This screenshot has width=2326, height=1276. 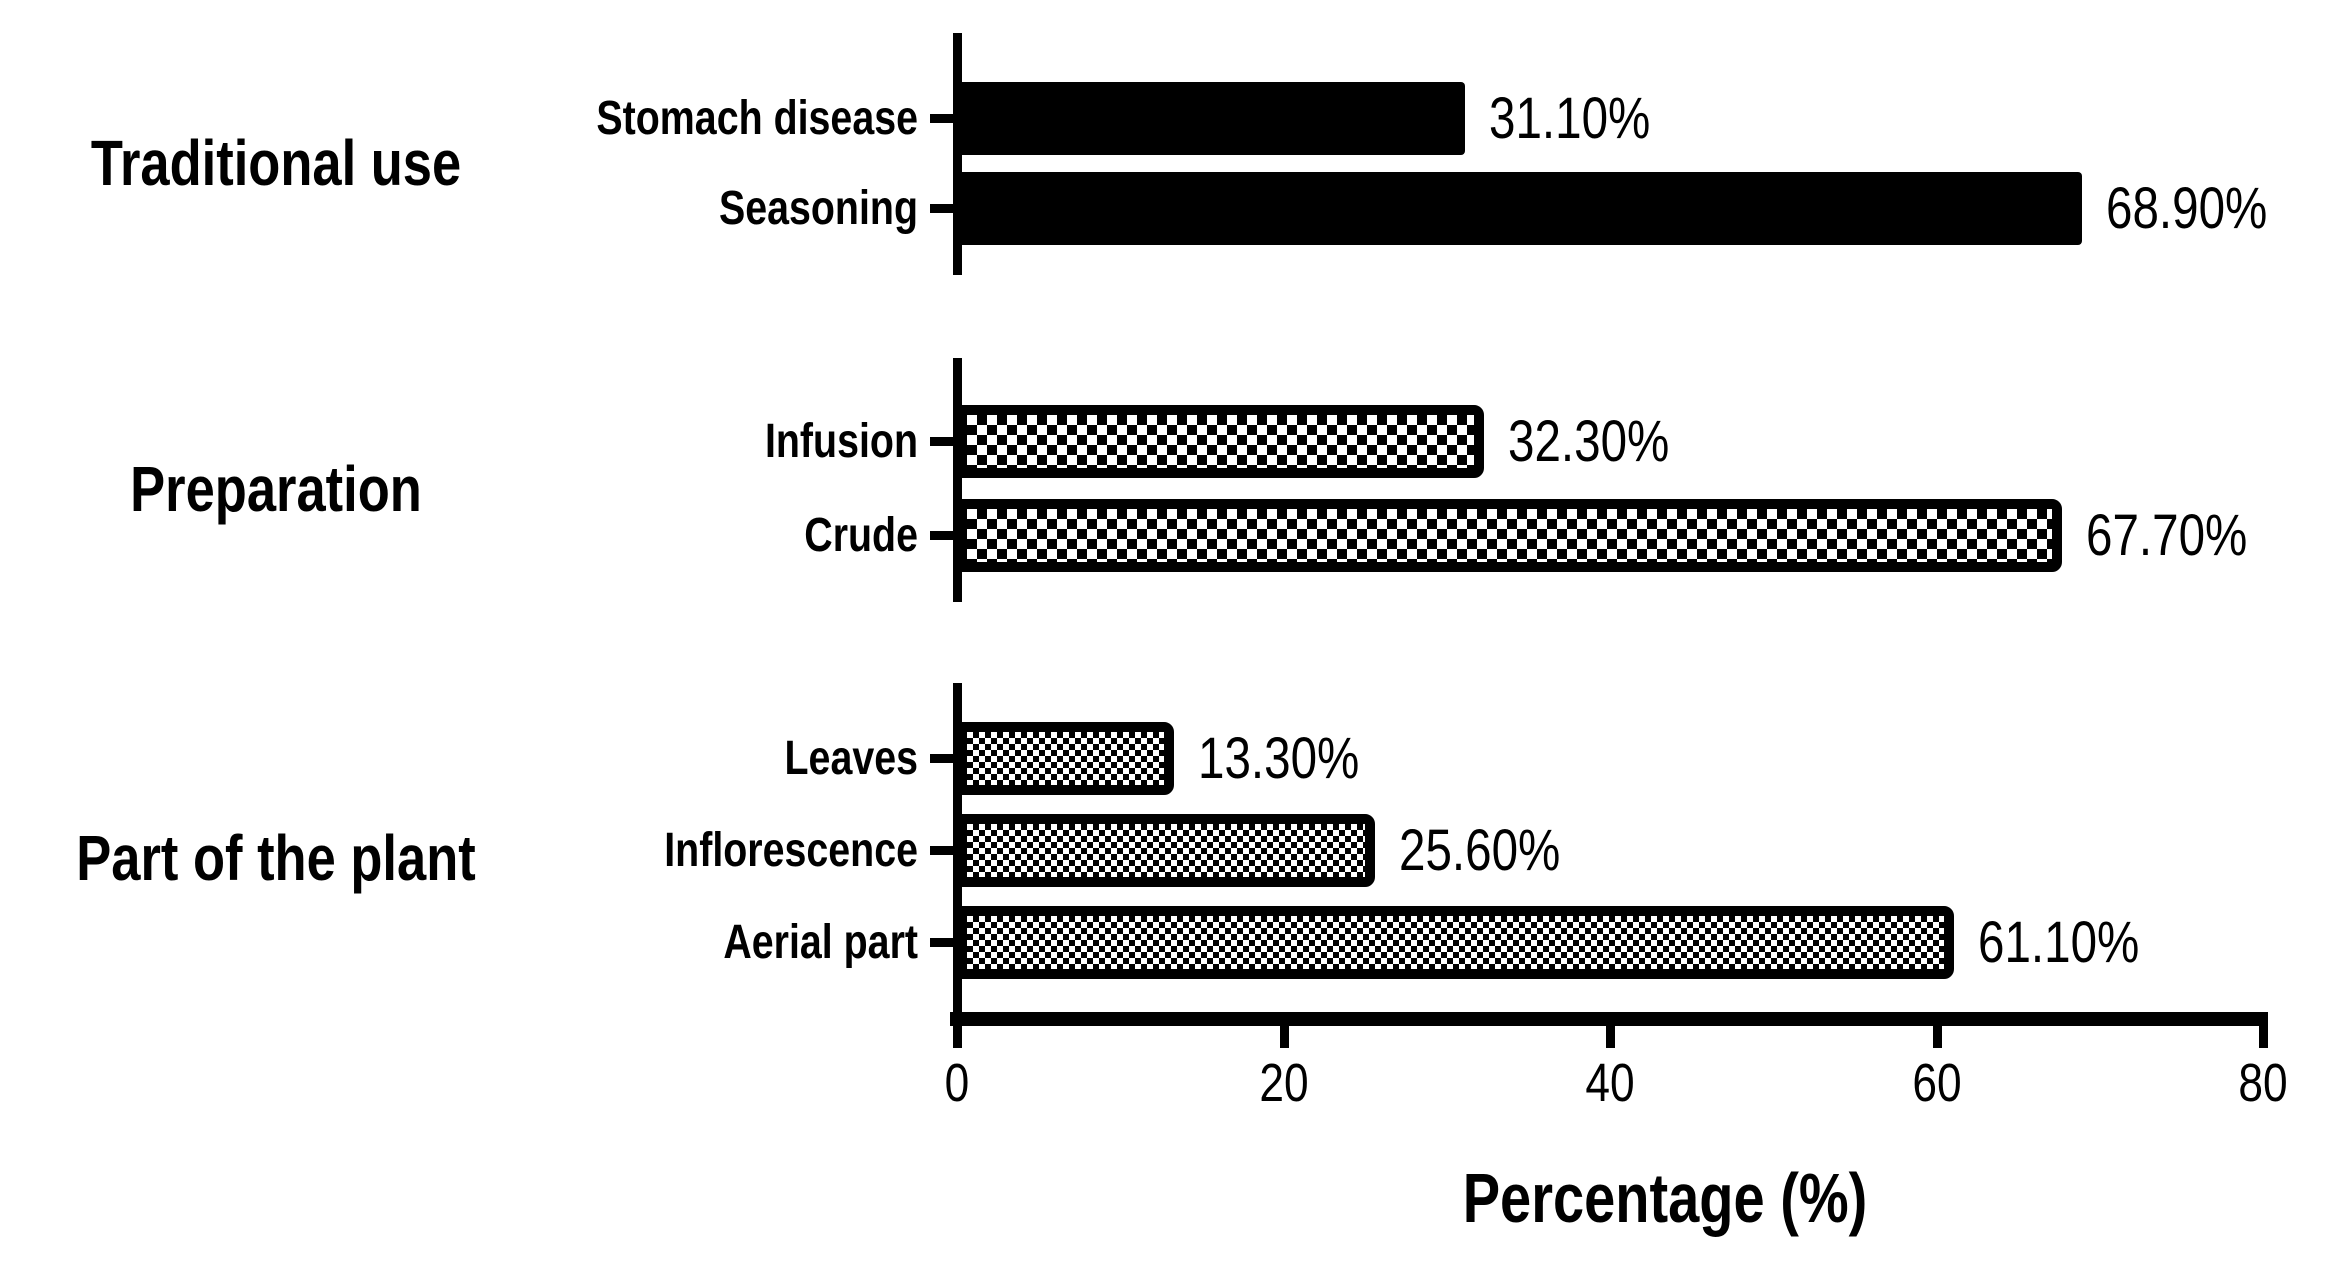 I want to click on value-label-inflorescence: 25.60%, so click(x=1479, y=850).